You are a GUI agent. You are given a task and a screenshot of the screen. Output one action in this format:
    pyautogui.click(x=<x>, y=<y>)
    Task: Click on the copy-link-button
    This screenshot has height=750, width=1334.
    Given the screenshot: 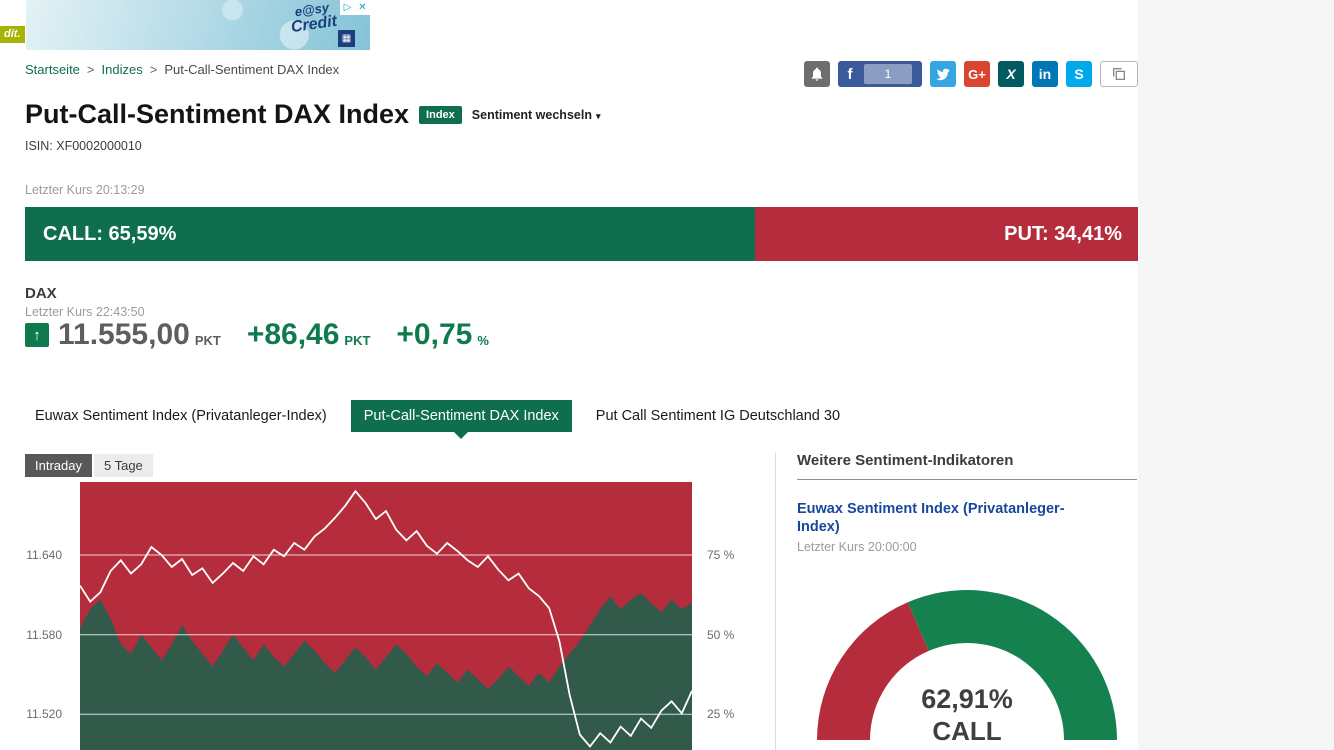 What is the action you would take?
    pyautogui.click(x=1119, y=74)
    